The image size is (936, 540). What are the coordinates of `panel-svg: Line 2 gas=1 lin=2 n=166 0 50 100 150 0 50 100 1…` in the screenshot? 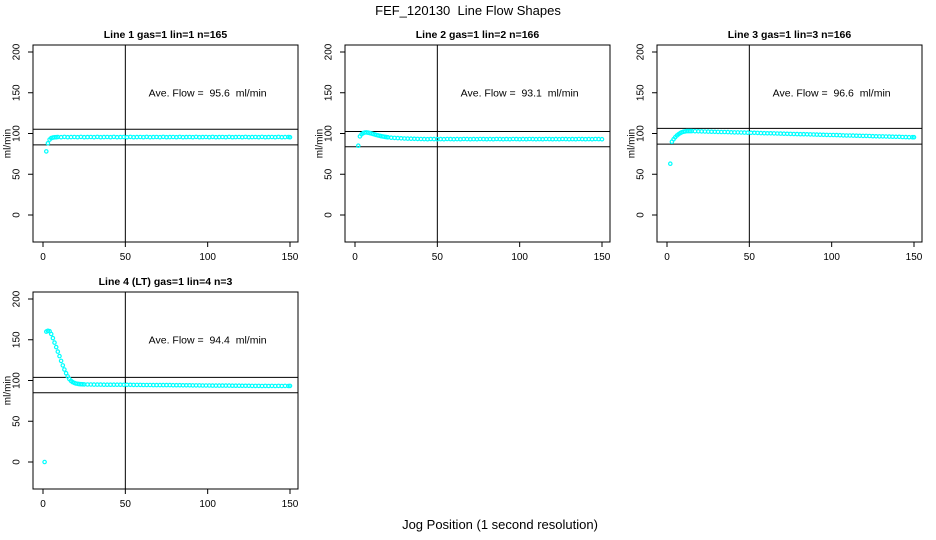 It's located at (463, 146).